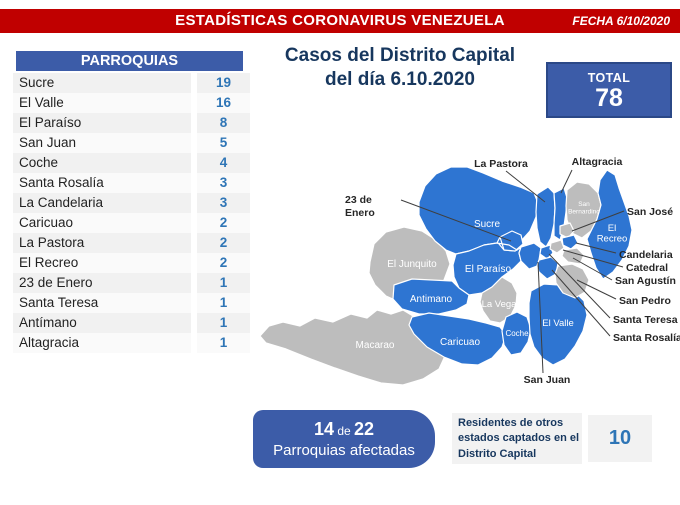 Image resolution: width=680 pixels, height=505 pixels. Describe the element at coordinates (592, 269) in the screenshot. I see `map-callout-line-san-agustin` at that location.